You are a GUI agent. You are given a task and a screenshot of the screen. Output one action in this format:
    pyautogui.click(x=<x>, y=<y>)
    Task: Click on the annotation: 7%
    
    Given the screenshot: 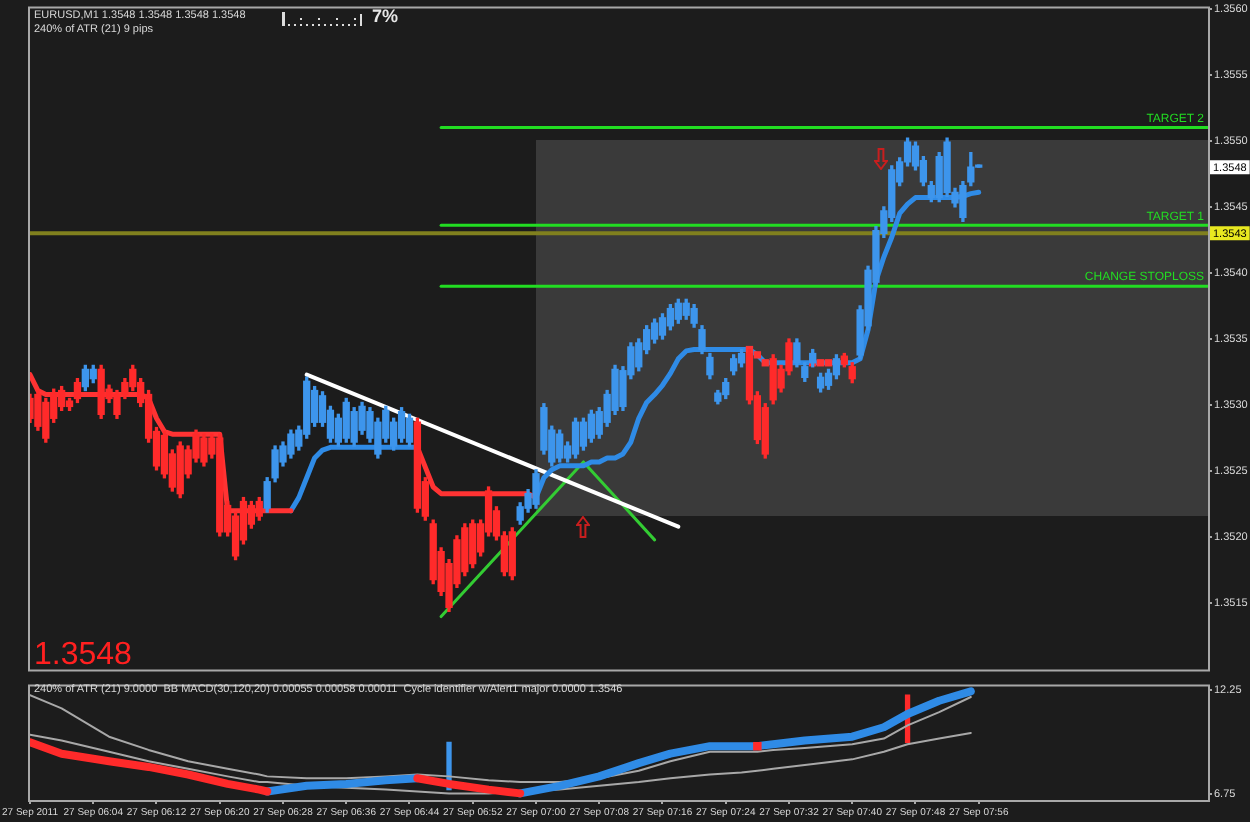 What is the action you would take?
    pyautogui.click(x=385, y=16)
    